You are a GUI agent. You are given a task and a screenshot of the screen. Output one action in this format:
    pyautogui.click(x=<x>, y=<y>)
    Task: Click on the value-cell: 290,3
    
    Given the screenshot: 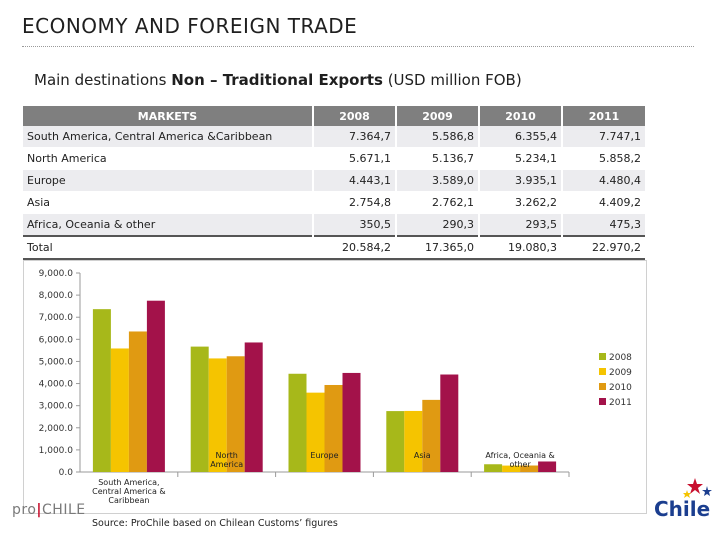 What is the action you would take?
    pyautogui.click(x=437, y=225)
    